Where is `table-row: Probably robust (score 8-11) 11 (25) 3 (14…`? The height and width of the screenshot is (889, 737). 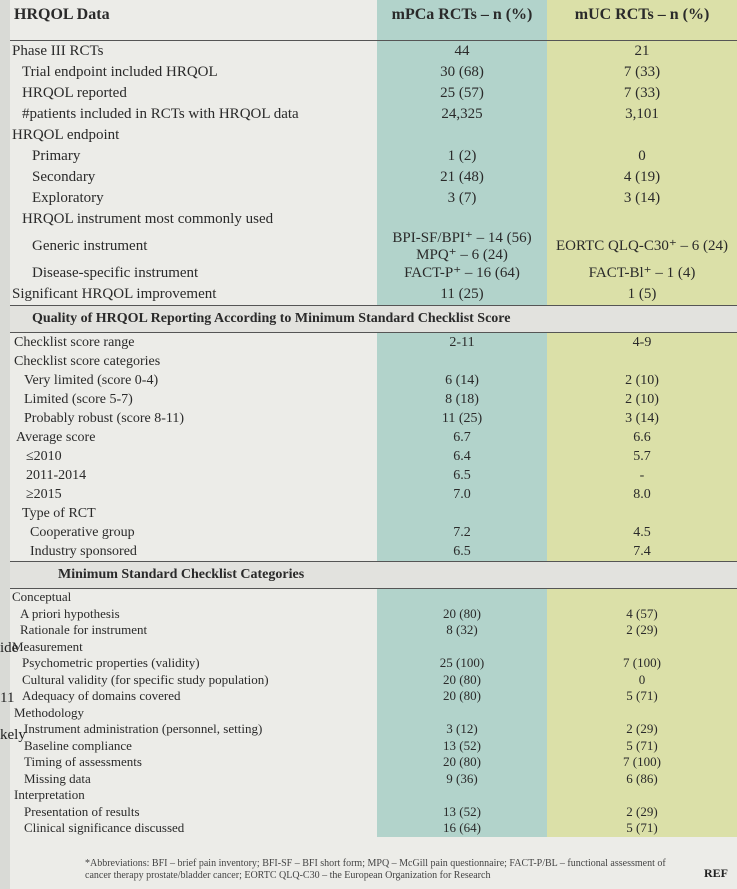 table-row: Probably robust (score 8-11) 11 (25) 3 (14… is located at coordinates (373, 418).